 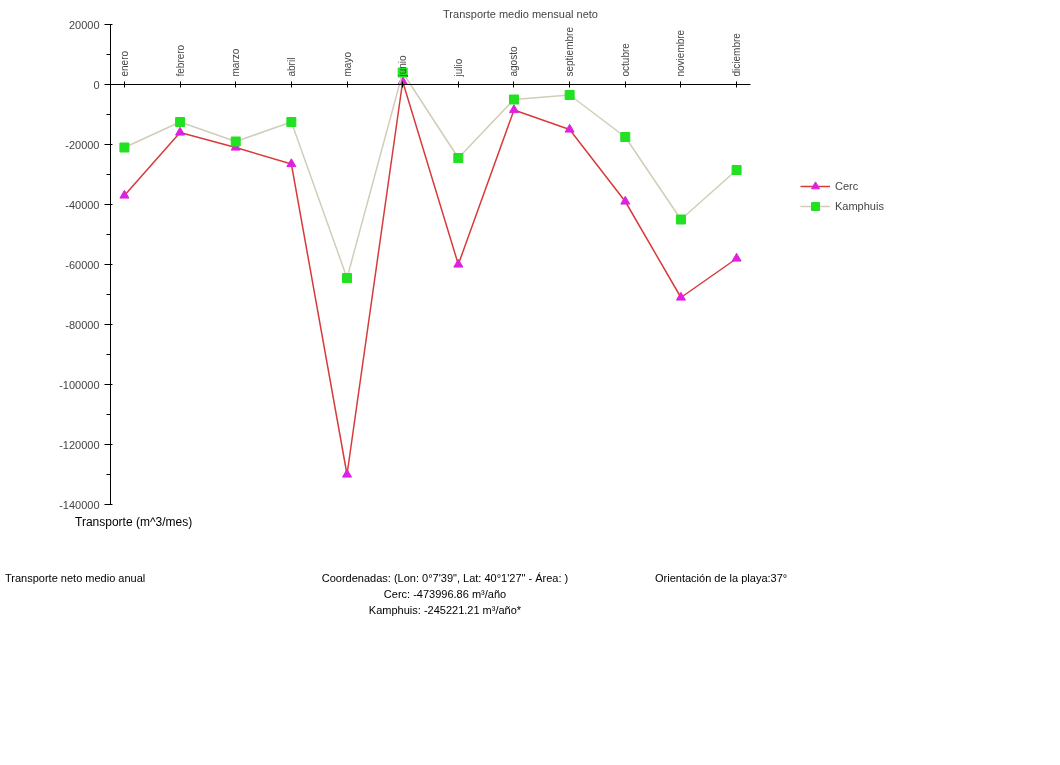 What do you see at coordinates (859, 206) in the screenshot?
I see `legend-label: Kamphuis` at bounding box center [859, 206].